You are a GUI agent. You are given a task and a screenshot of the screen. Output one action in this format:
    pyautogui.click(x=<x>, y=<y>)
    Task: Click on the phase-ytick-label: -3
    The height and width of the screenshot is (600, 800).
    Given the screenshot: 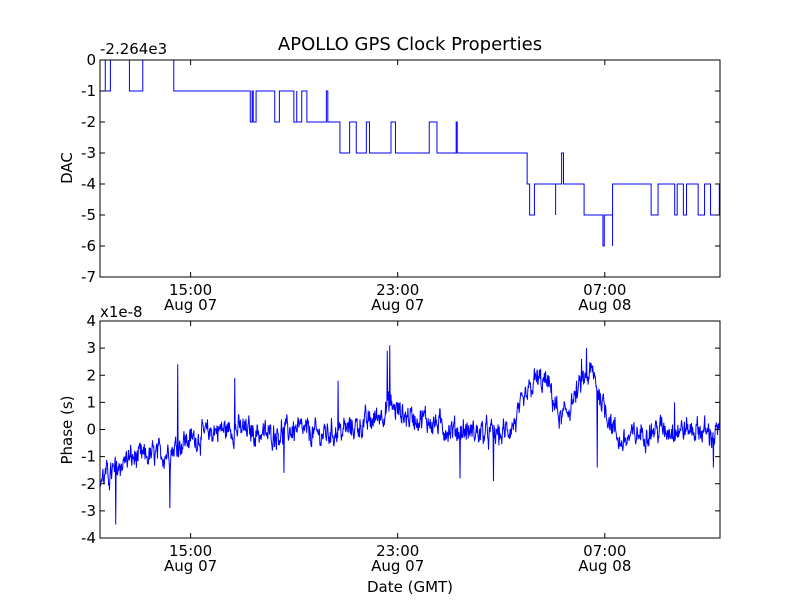 What is the action you would take?
    pyautogui.click(x=88, y=511)
    